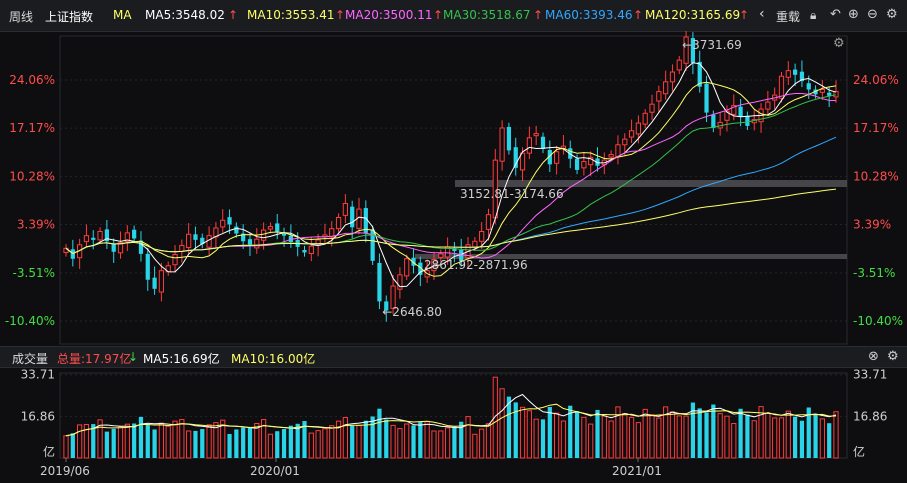  What do you see at coordinates (893, 356) in the screenshot?
I see `volume-settings-gear-icon: ⚙` at bounding box center [893, 356].